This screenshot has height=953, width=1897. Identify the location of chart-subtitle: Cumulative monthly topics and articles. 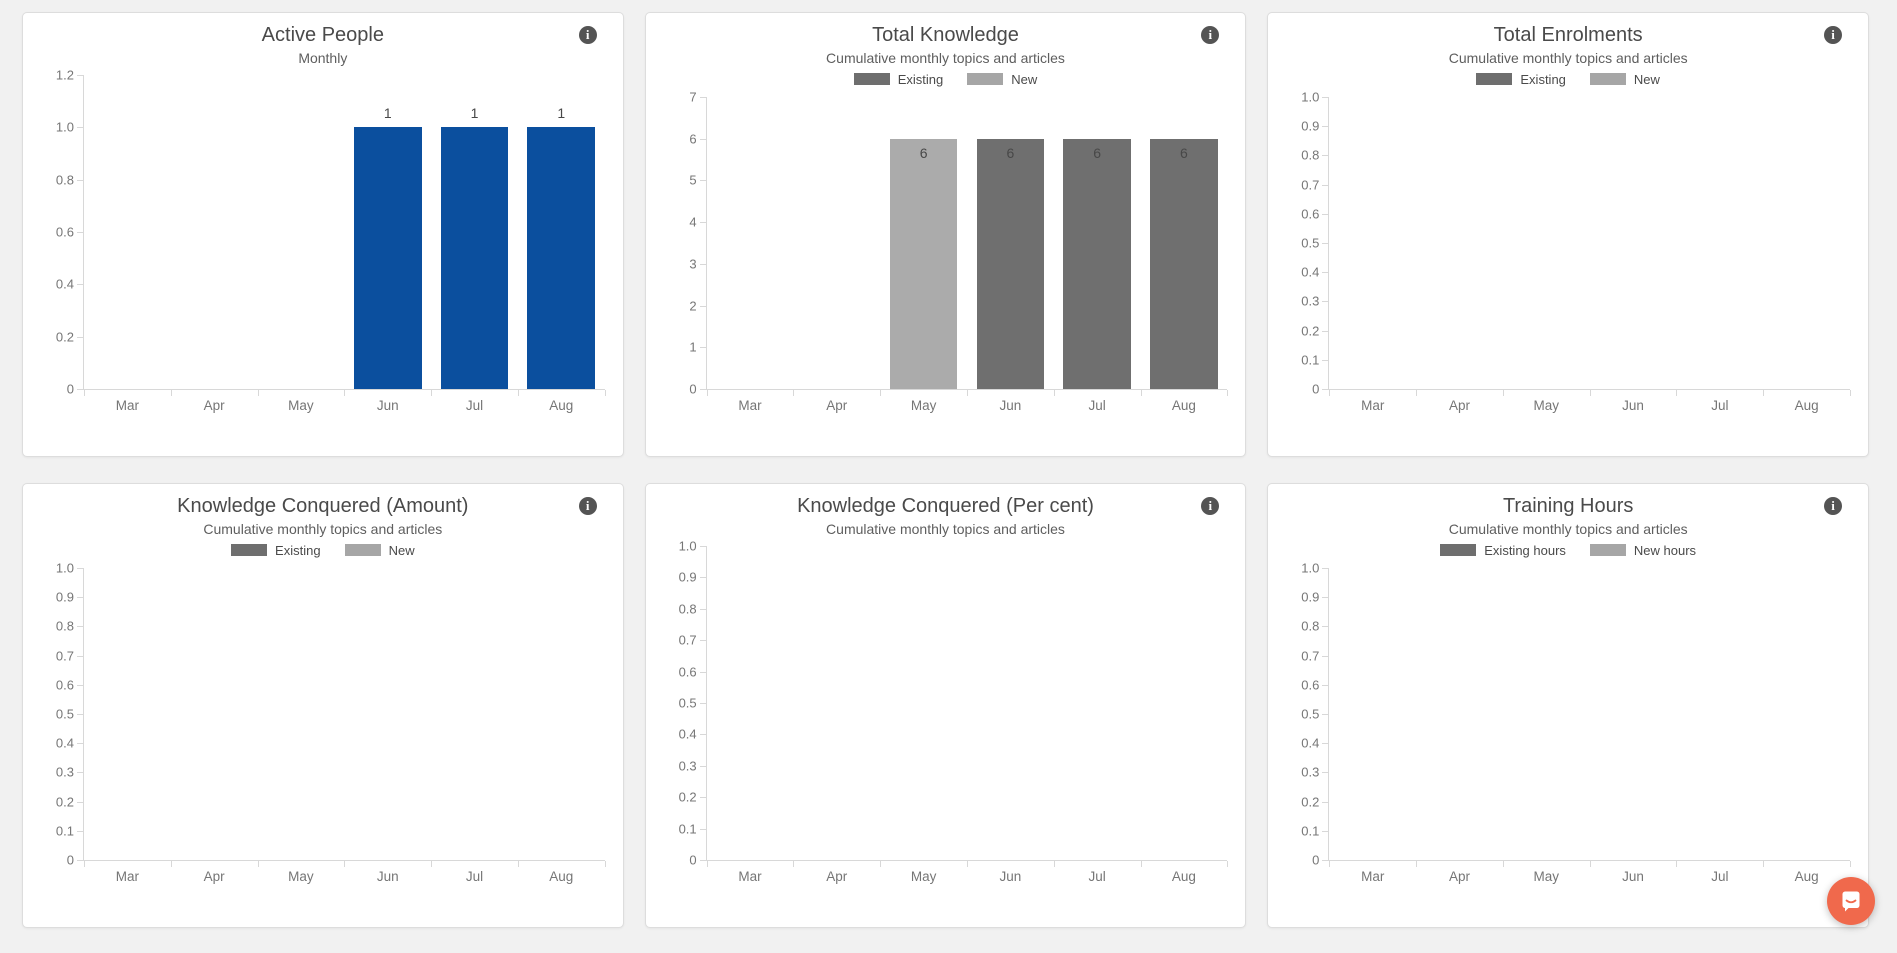
(323, 529).